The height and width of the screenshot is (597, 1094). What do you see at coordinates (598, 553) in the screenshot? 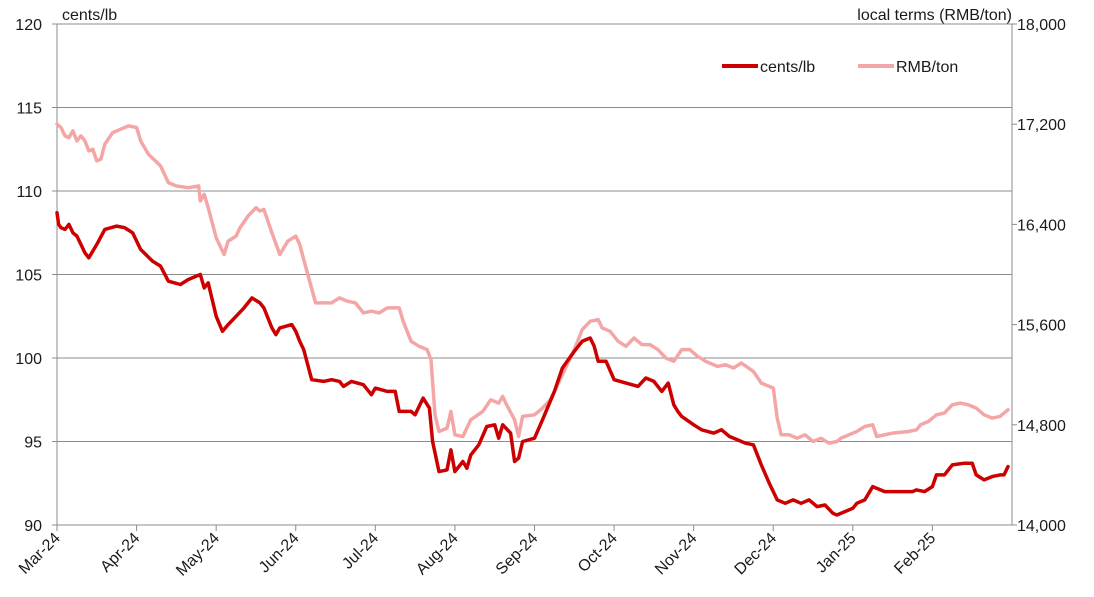
I see `x-tick-label: Oct-24` at bounding box center [598, 553].